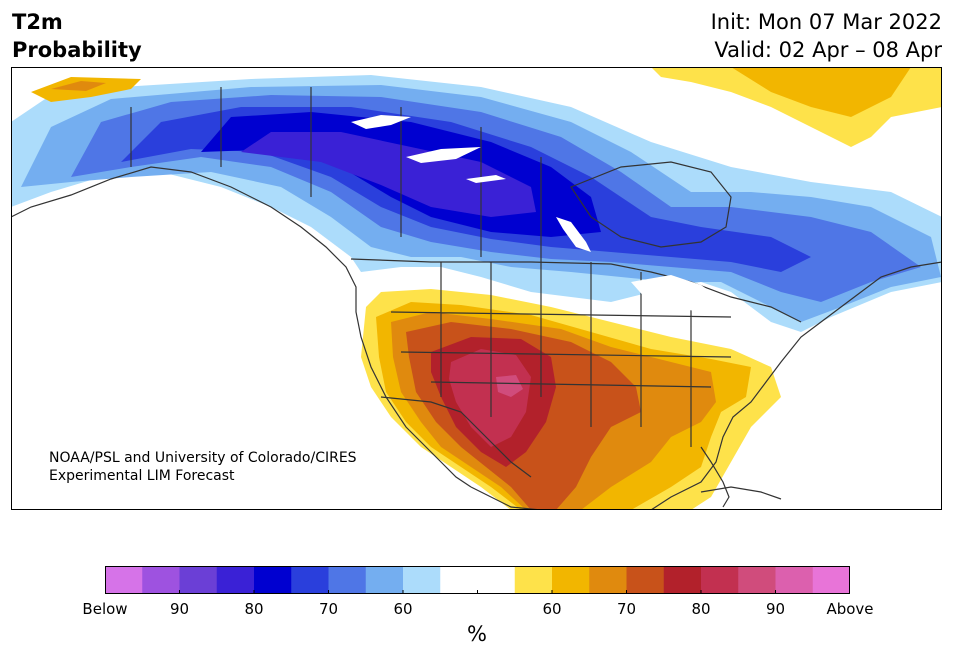 This screenshot has width=953, height=659. I want to click on coastline-gulf, so click(506, 498).